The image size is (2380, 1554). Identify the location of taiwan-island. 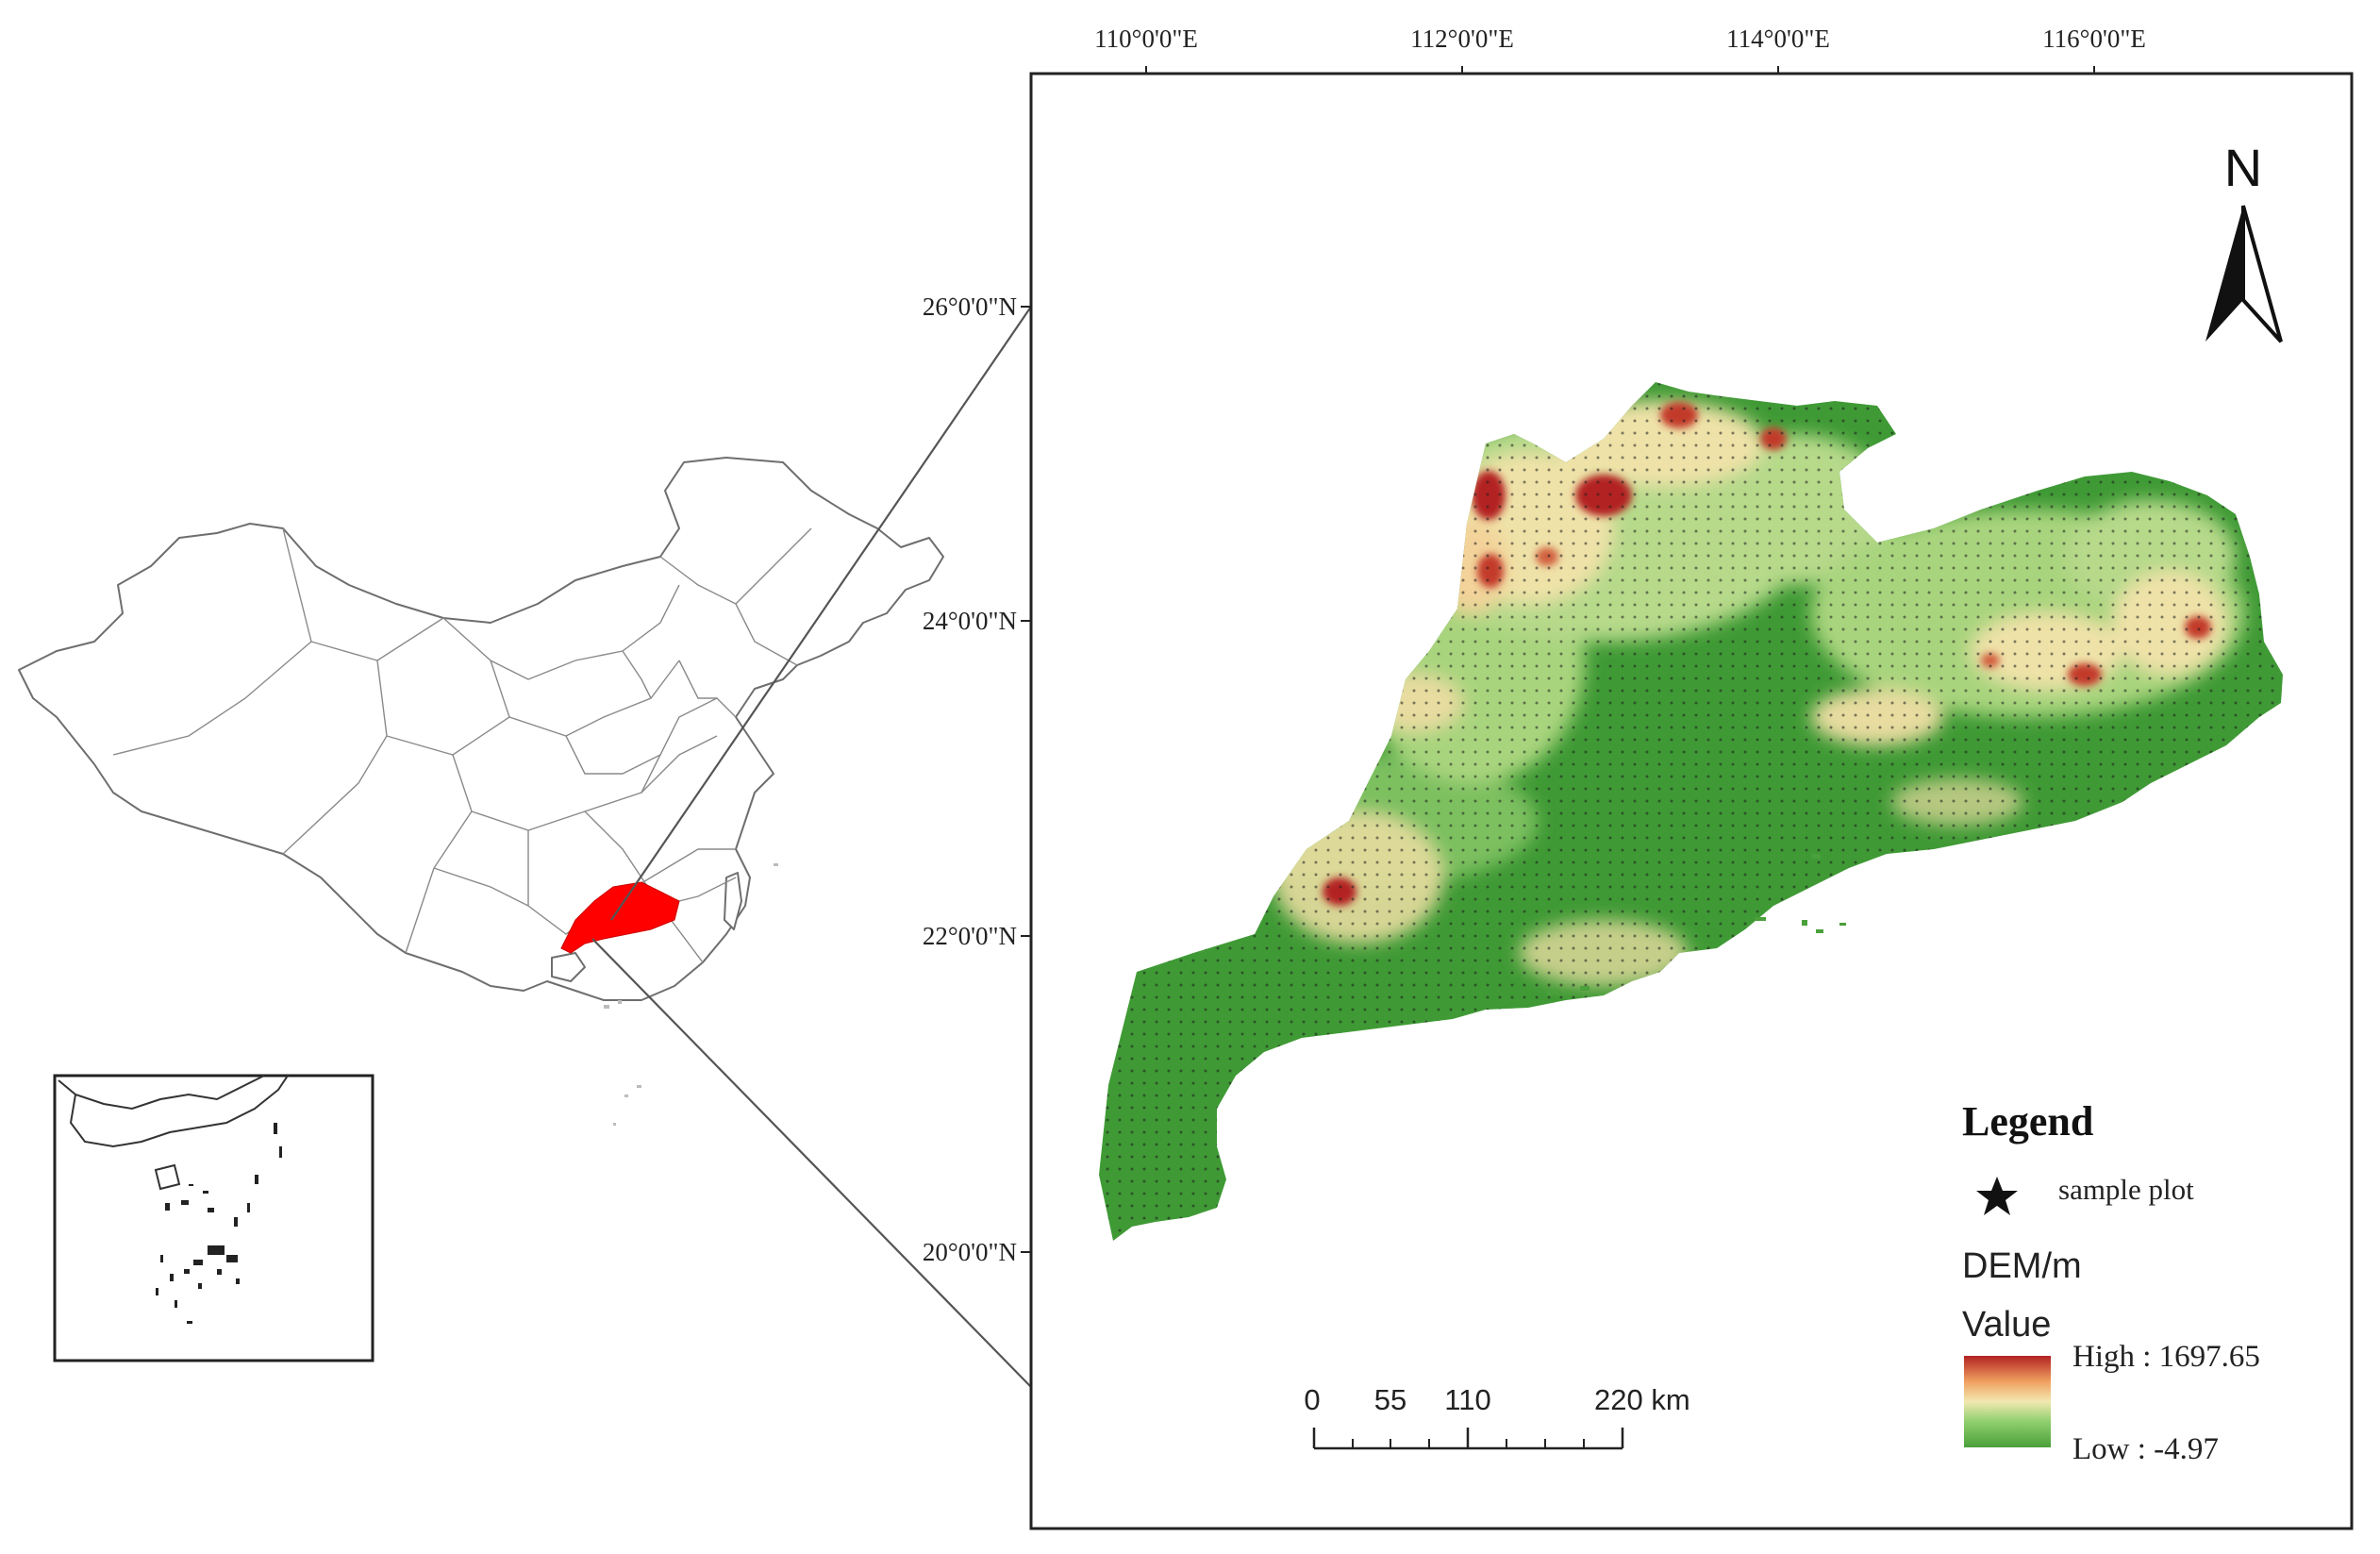
(733, 901).